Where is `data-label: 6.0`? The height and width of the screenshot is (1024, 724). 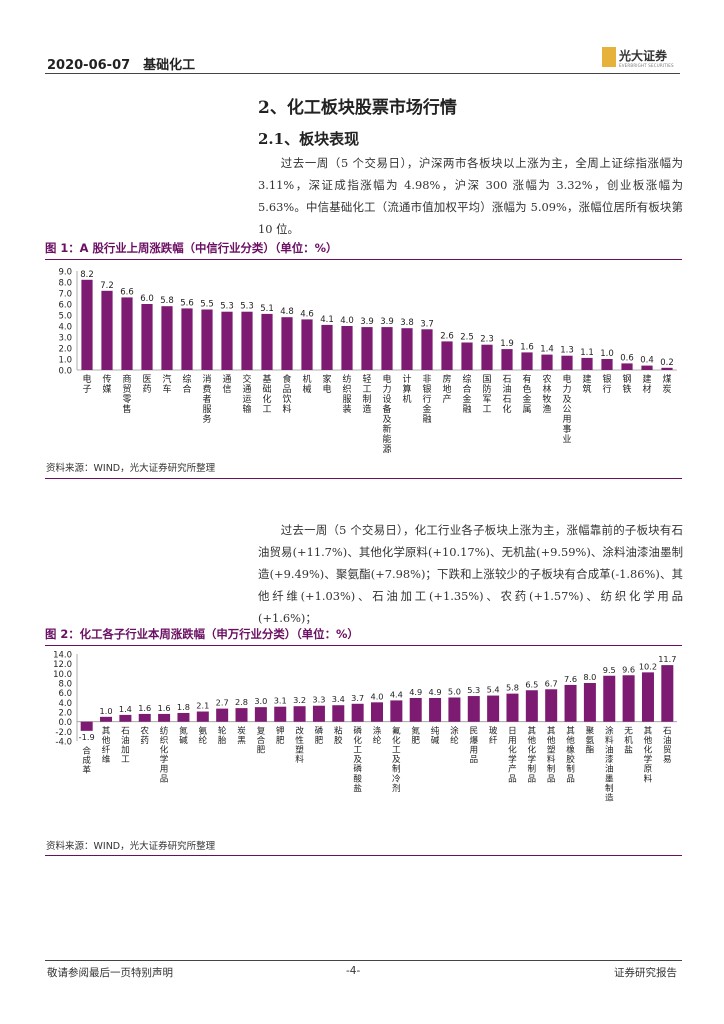
data-label: 6.0 is located at coordinates (147, 299).